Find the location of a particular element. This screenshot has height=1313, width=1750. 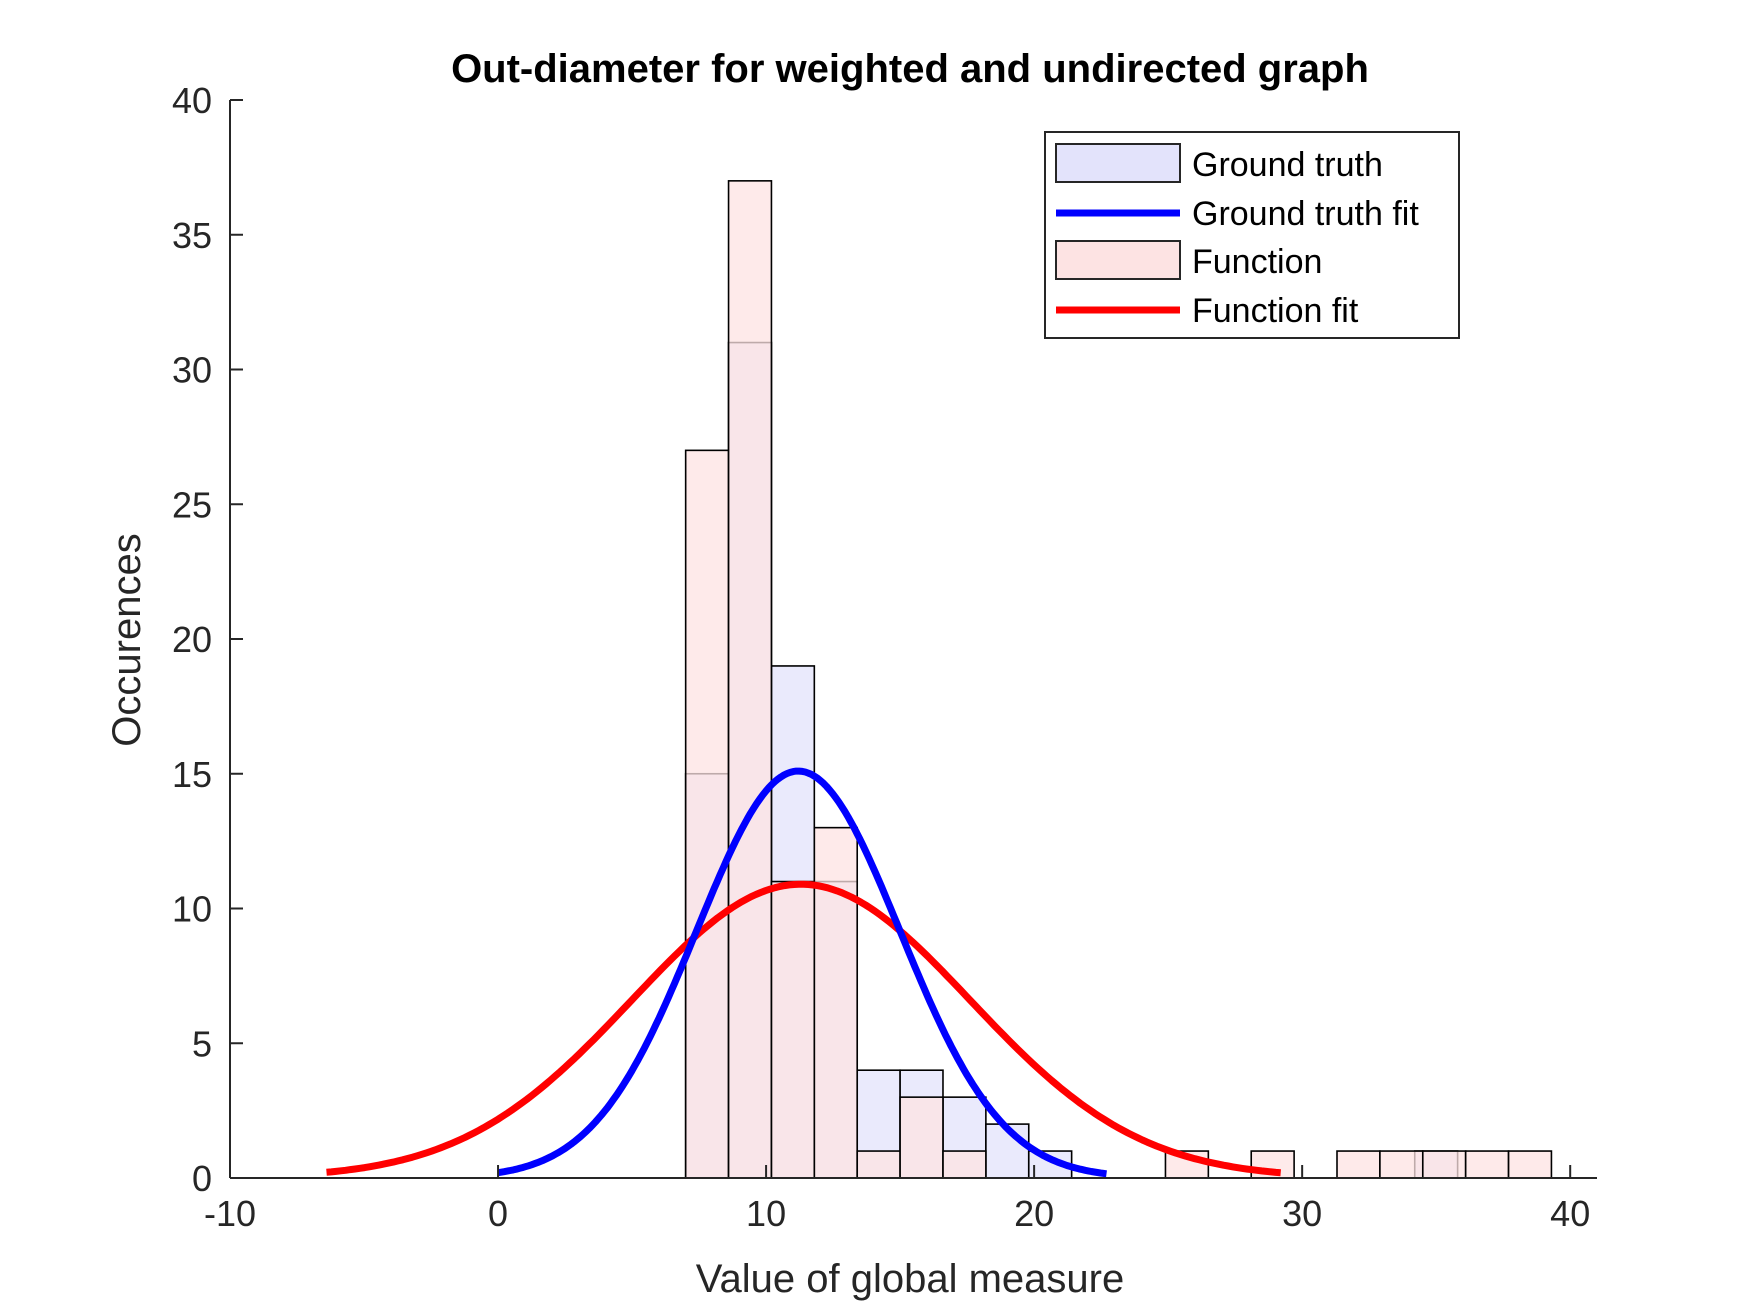

x-tick-label-5: 40 is located at coordinates (1570, 1213).